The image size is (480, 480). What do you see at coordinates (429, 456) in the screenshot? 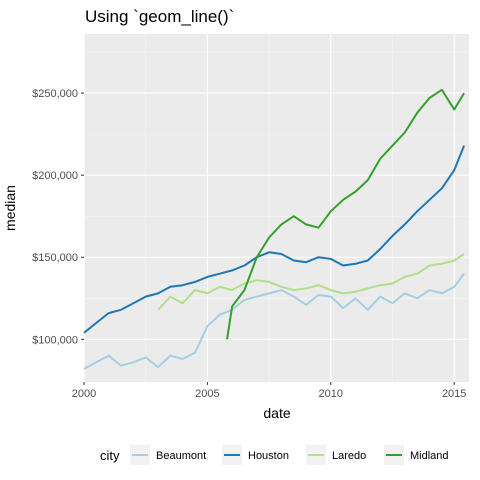
I see `legend-label-midland: Midland` at bounding box center [429, 456].